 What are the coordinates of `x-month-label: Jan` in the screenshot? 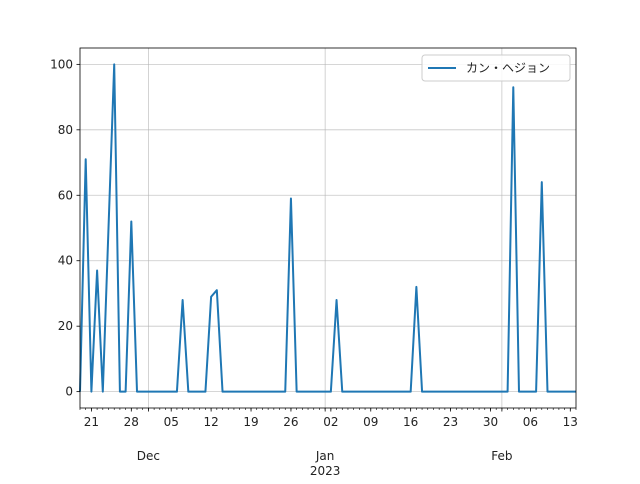 It's located at (325, 456).